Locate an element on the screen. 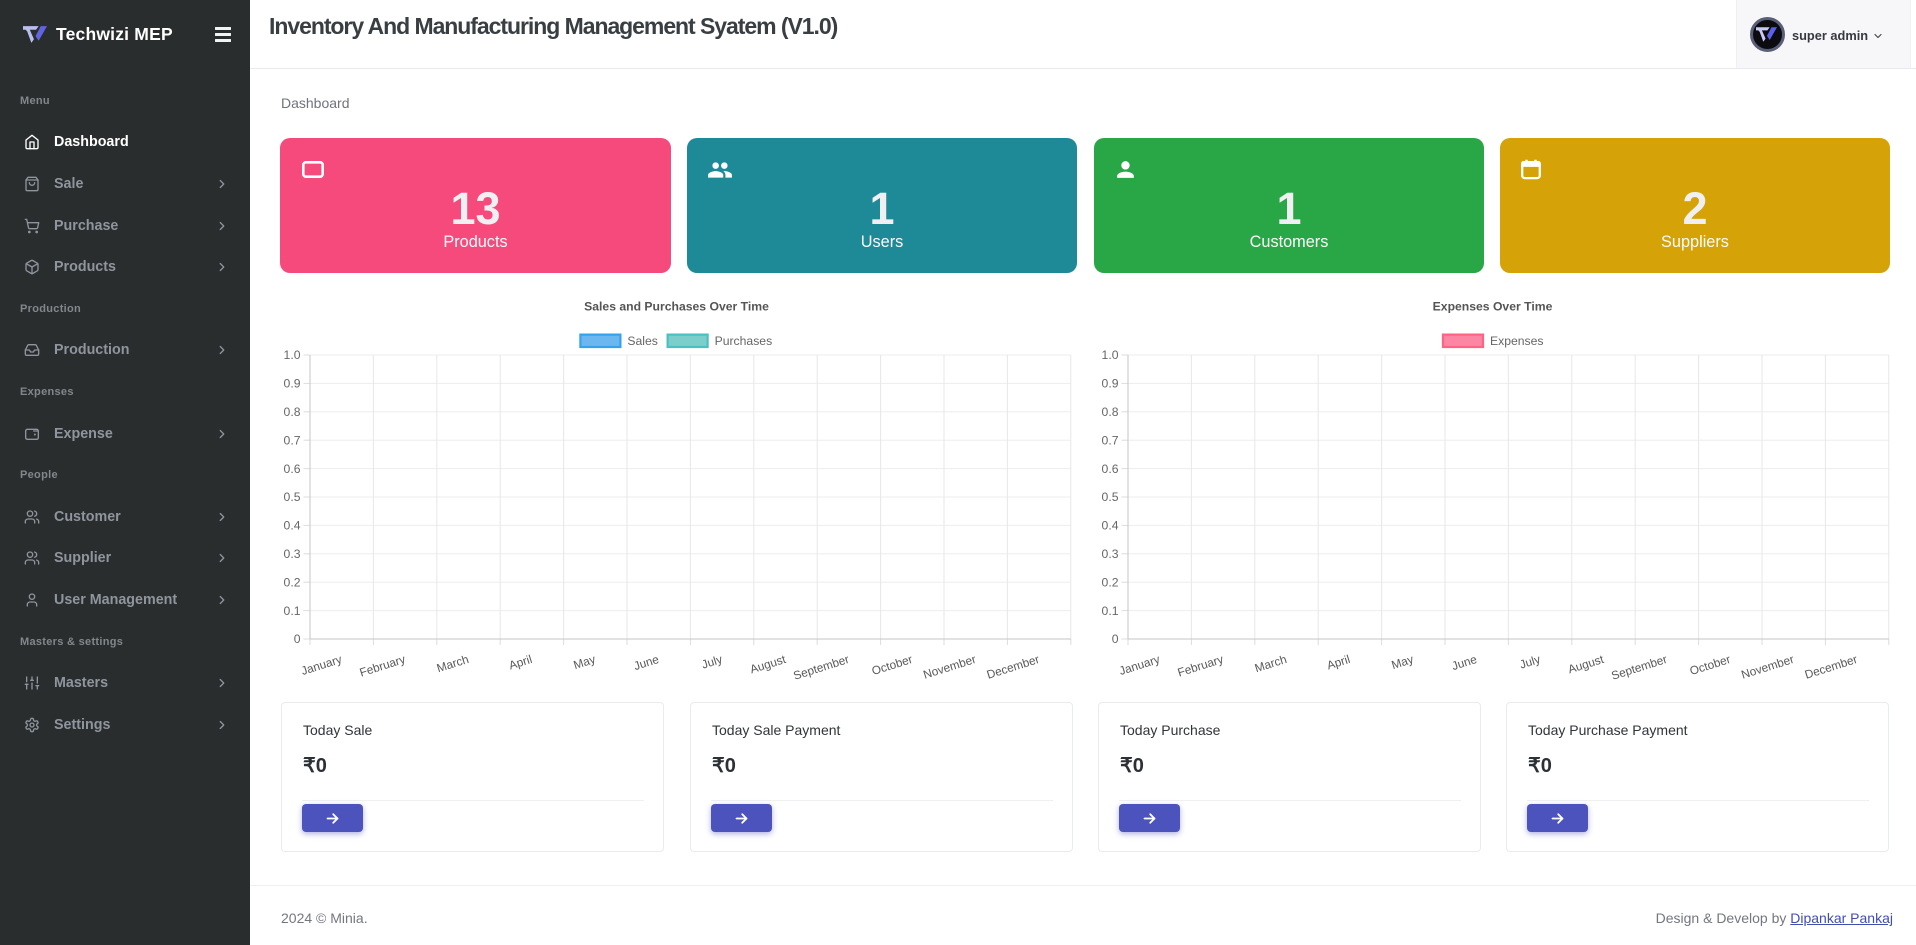 The width and height of the screenshot is (1916, 945). svg-text: Sales is located at coordinates (642, 341).